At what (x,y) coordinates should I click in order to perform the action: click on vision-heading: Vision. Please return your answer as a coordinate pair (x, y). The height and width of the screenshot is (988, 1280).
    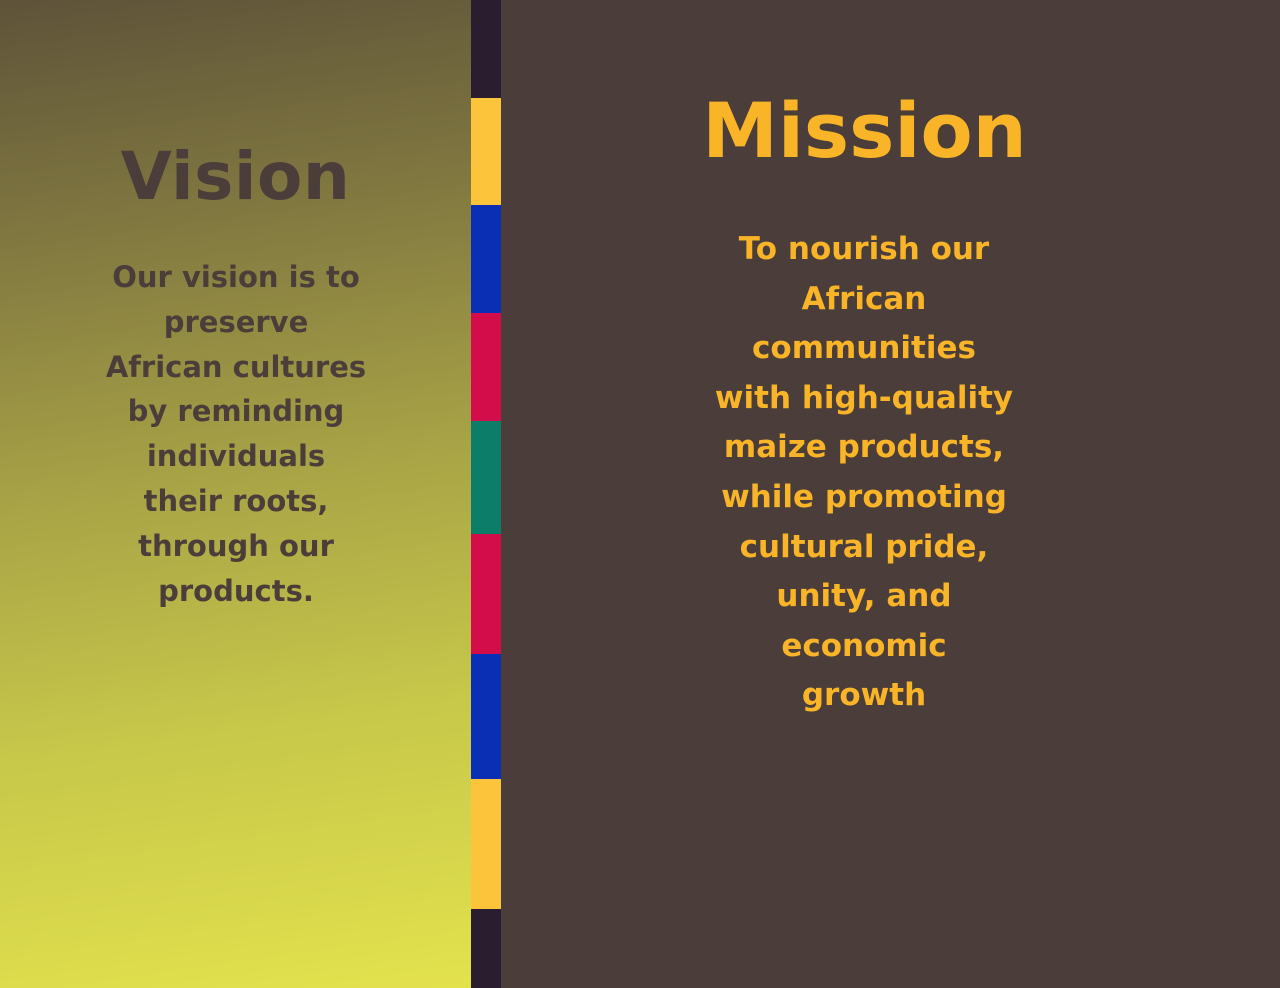
    Looking at the image, I should click on (235, 176).